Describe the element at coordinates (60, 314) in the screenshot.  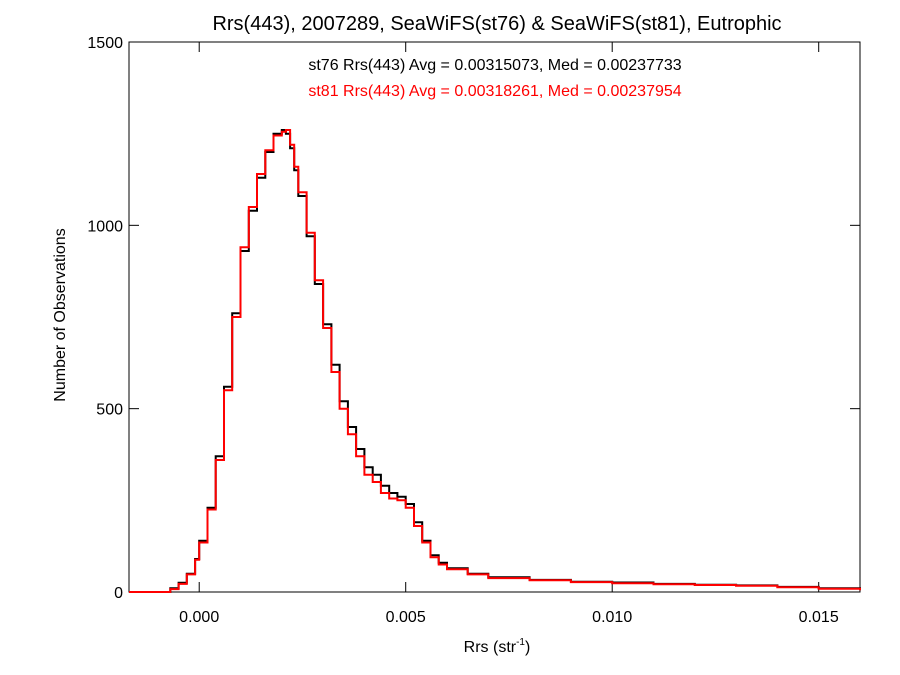
I see `y-axis-label: Number of Observations` at that location.